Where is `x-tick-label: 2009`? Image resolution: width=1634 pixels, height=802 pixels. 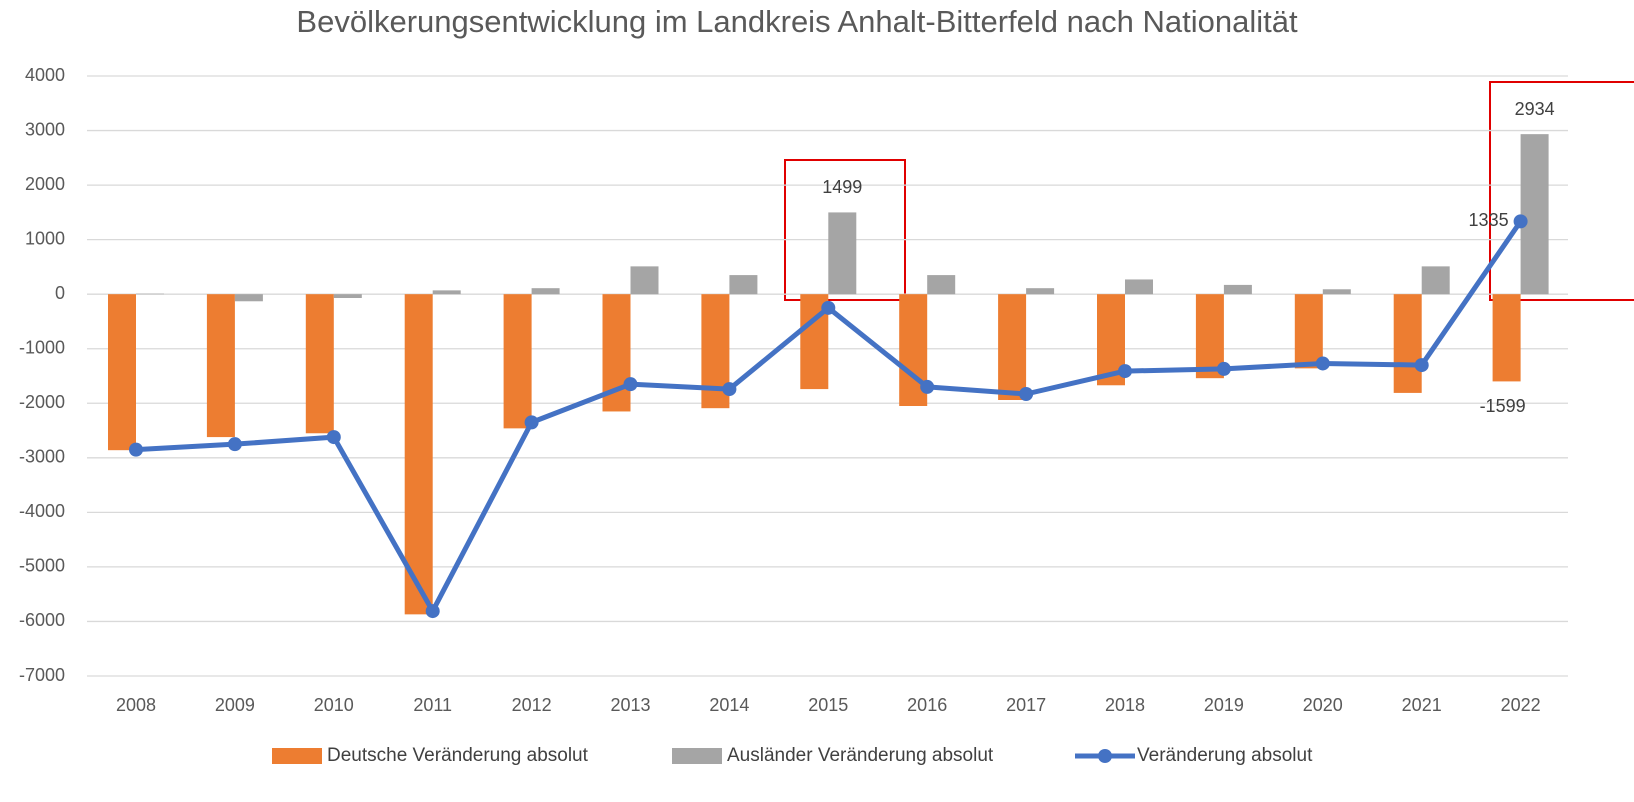
x-tick-label: 2009 is located at coordinates (235, 705).